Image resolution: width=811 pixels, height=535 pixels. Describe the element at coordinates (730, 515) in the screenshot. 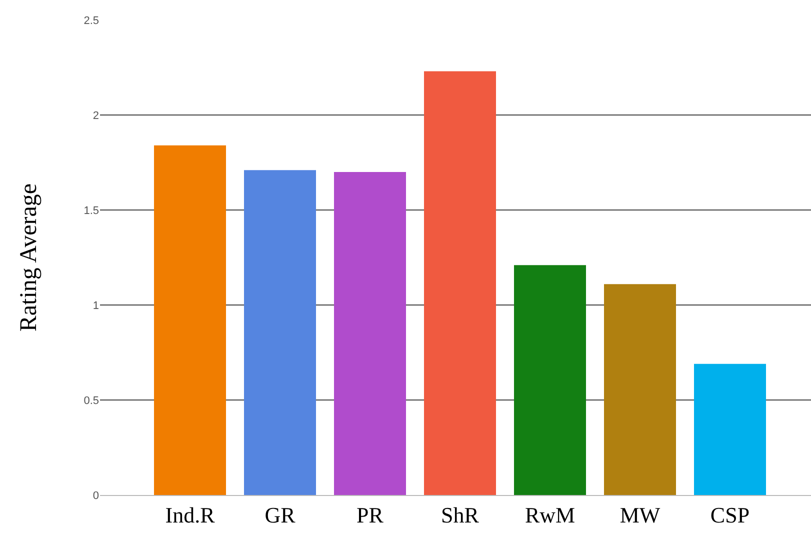

I see `x-tick-label: CSP` at that location.